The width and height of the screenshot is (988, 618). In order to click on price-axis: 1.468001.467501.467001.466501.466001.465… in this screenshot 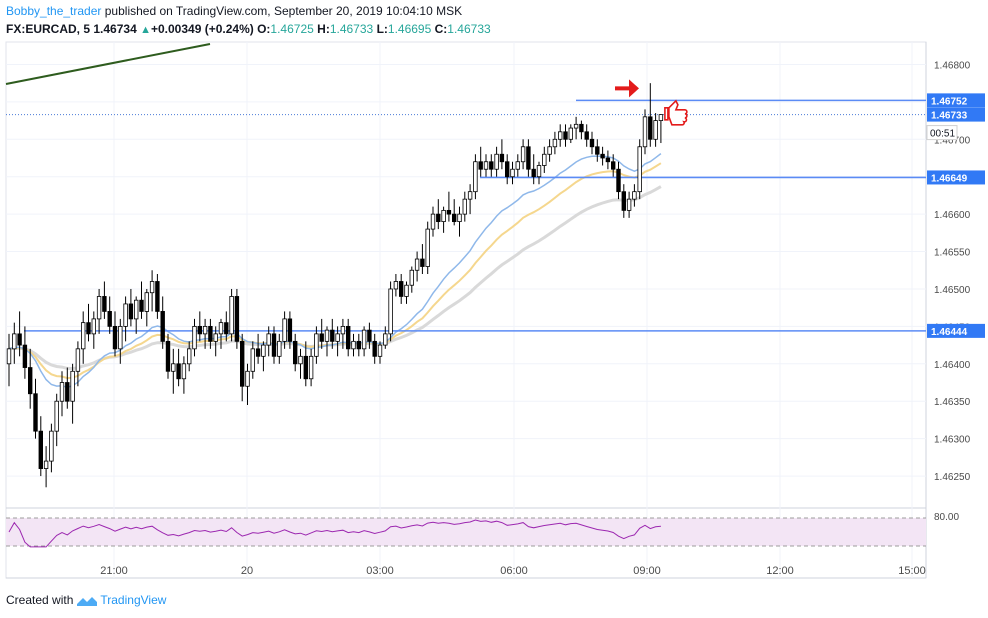, I will do `click(955, 291)`.